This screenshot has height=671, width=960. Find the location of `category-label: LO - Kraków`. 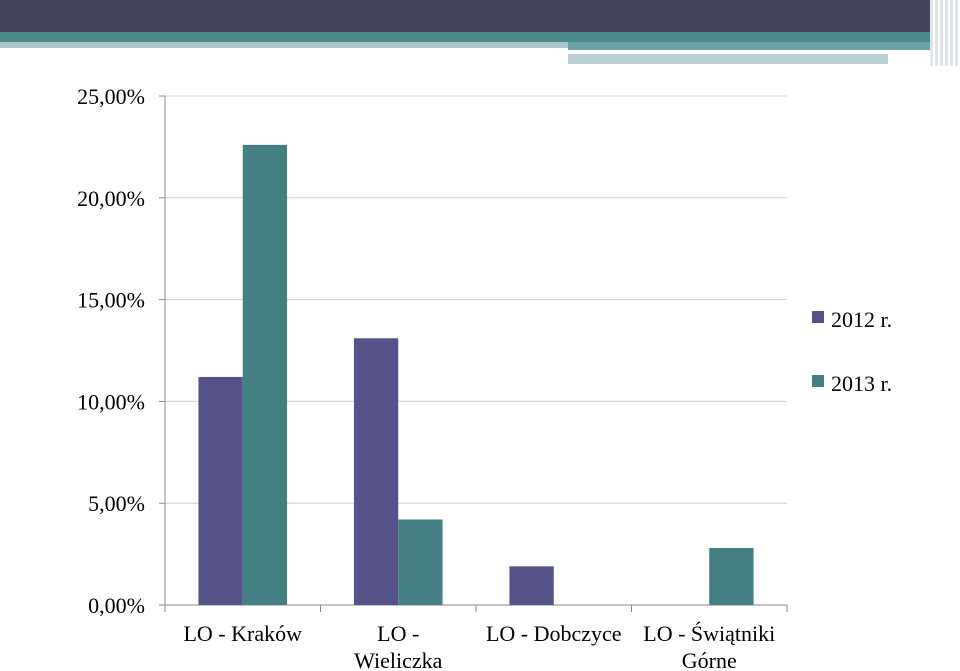

category-label: LO - Kraków is located at coordinates (242, 633).